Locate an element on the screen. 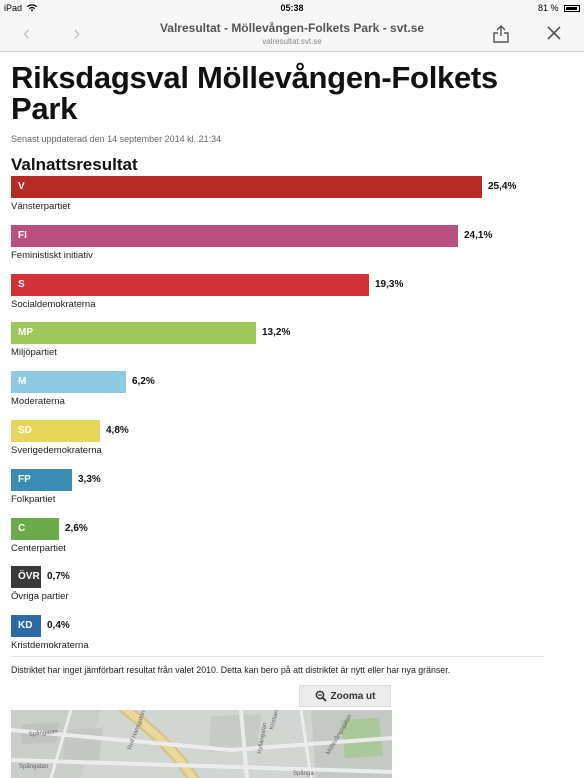 Image resolution: width=584 pixels, height=778 pixels. party-bar: FI is located at coordinates (234, 235).